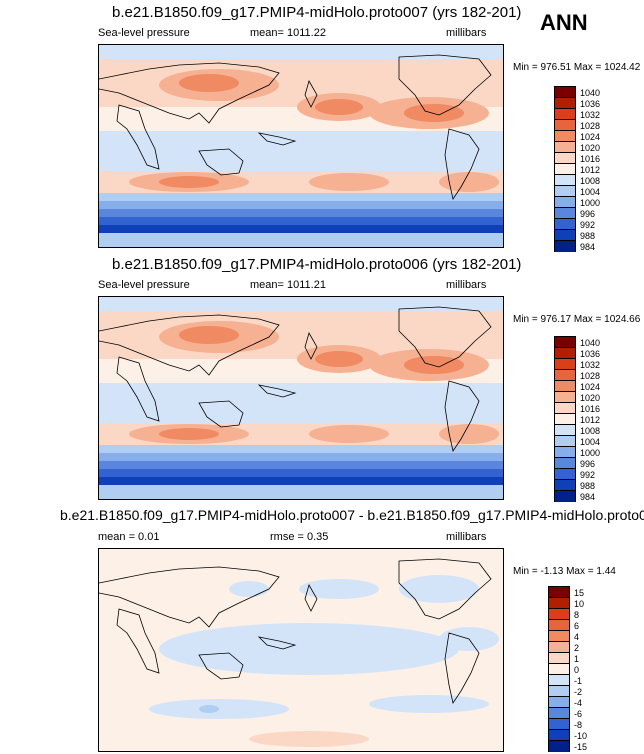  I want to click on colorbar-tick-label: 4, so click(577, 637).